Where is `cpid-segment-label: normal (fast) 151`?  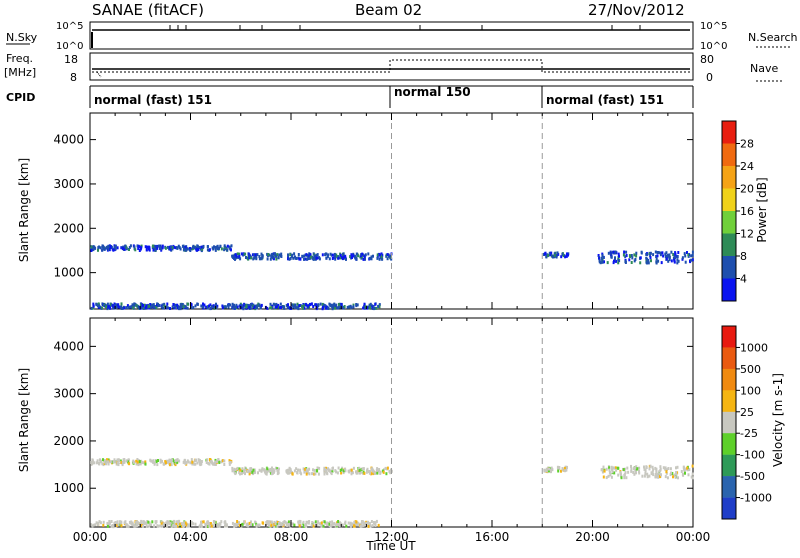 cpid-segment-label: normal (fast) 151 is located at coordinates (605, 100).